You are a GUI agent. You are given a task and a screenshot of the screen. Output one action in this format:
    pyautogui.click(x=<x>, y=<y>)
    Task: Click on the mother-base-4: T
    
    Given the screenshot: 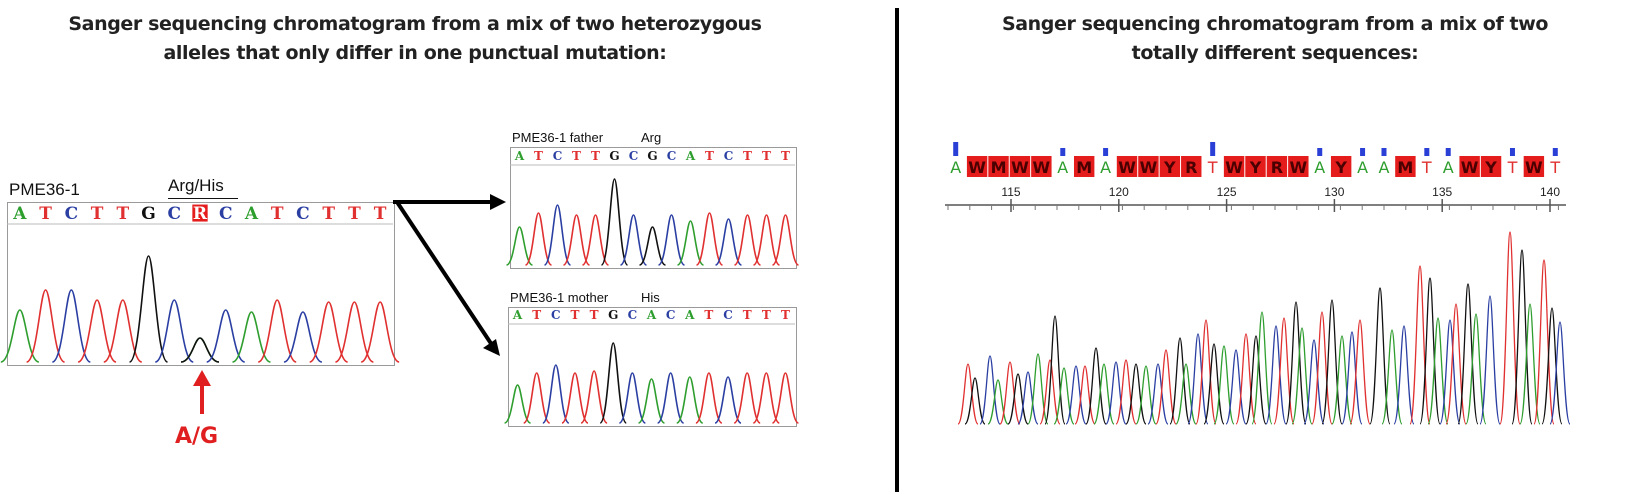 What is the action you would take?
    pyautogui.click(x=594, y=315)
    